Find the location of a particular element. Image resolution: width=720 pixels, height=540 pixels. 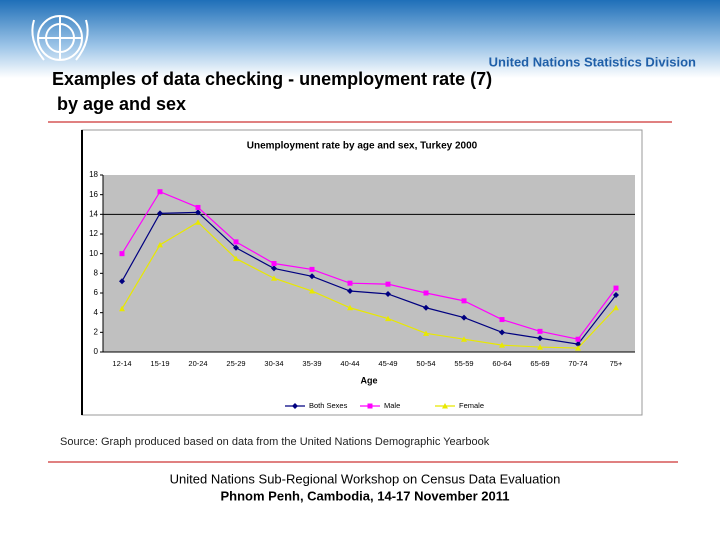

y-tick-label: 6 is located at coordinates (96, 292).